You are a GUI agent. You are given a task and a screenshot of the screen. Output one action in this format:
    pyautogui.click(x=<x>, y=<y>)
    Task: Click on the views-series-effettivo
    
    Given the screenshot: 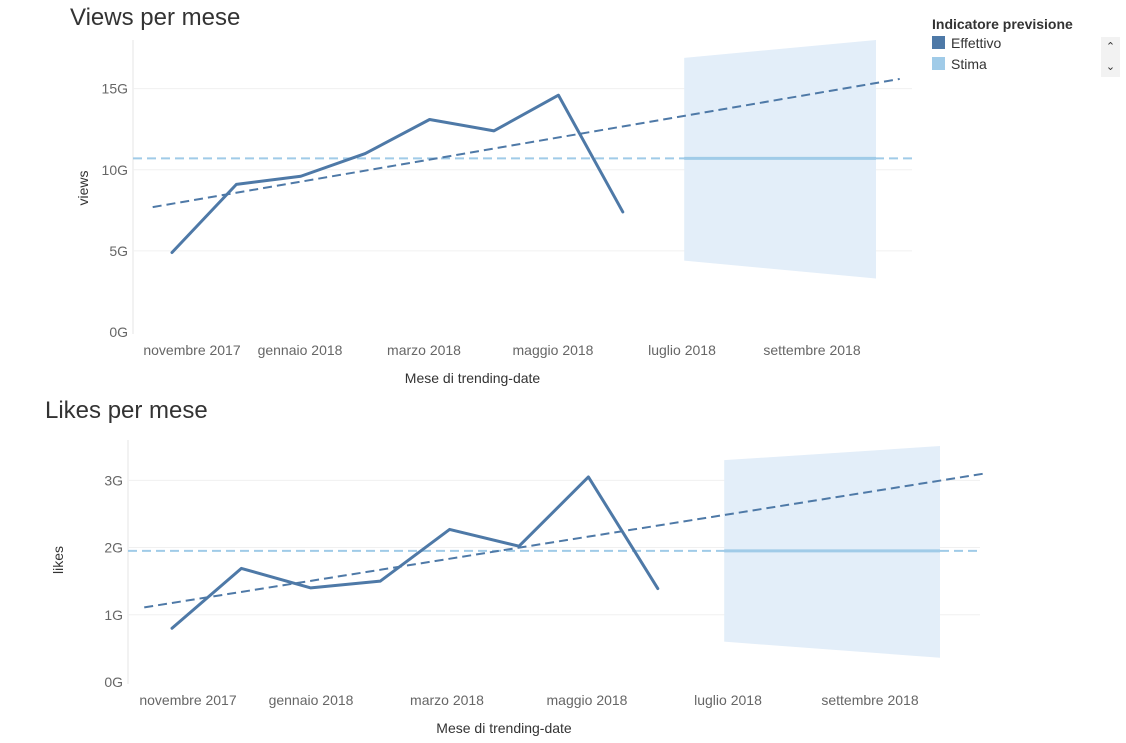 What is the action you would take?
    pyautogui.click(x=397, y=174)
    